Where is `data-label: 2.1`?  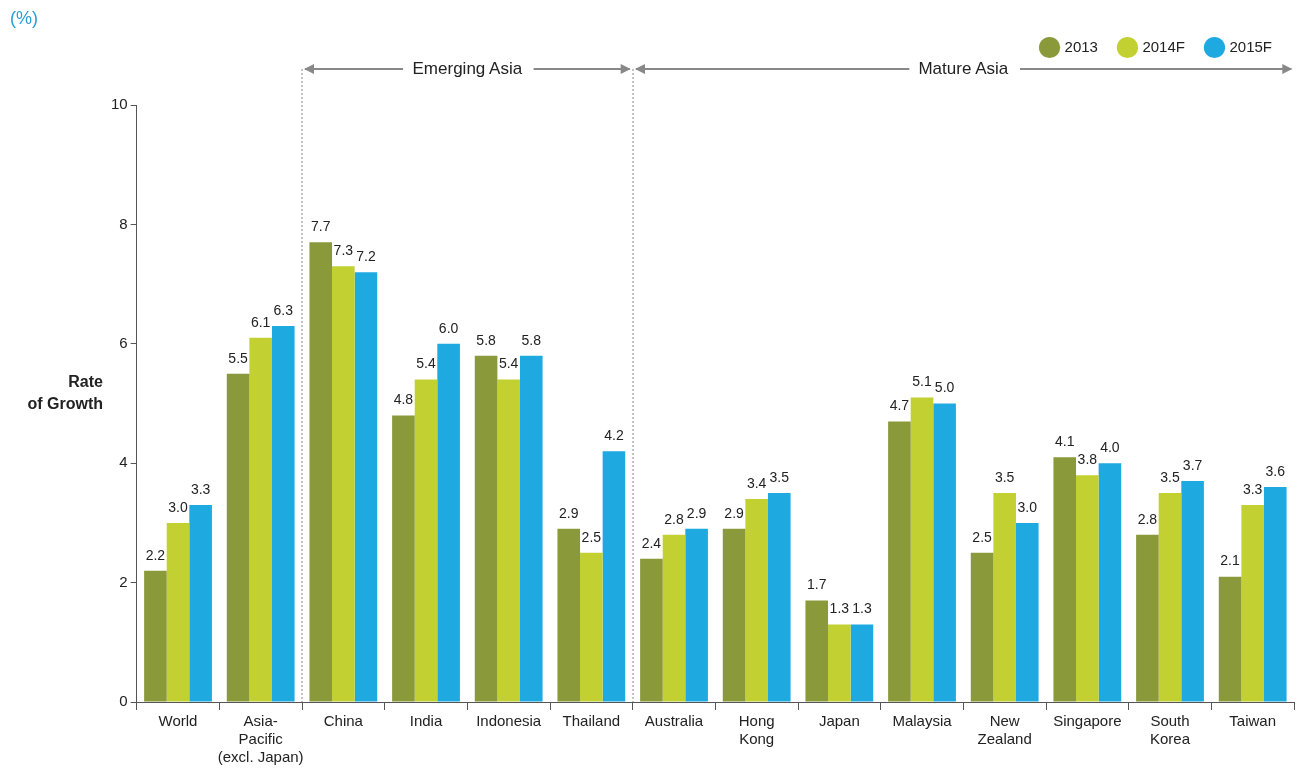 data-label: 2.1 is located at coordinates (1230, 560).